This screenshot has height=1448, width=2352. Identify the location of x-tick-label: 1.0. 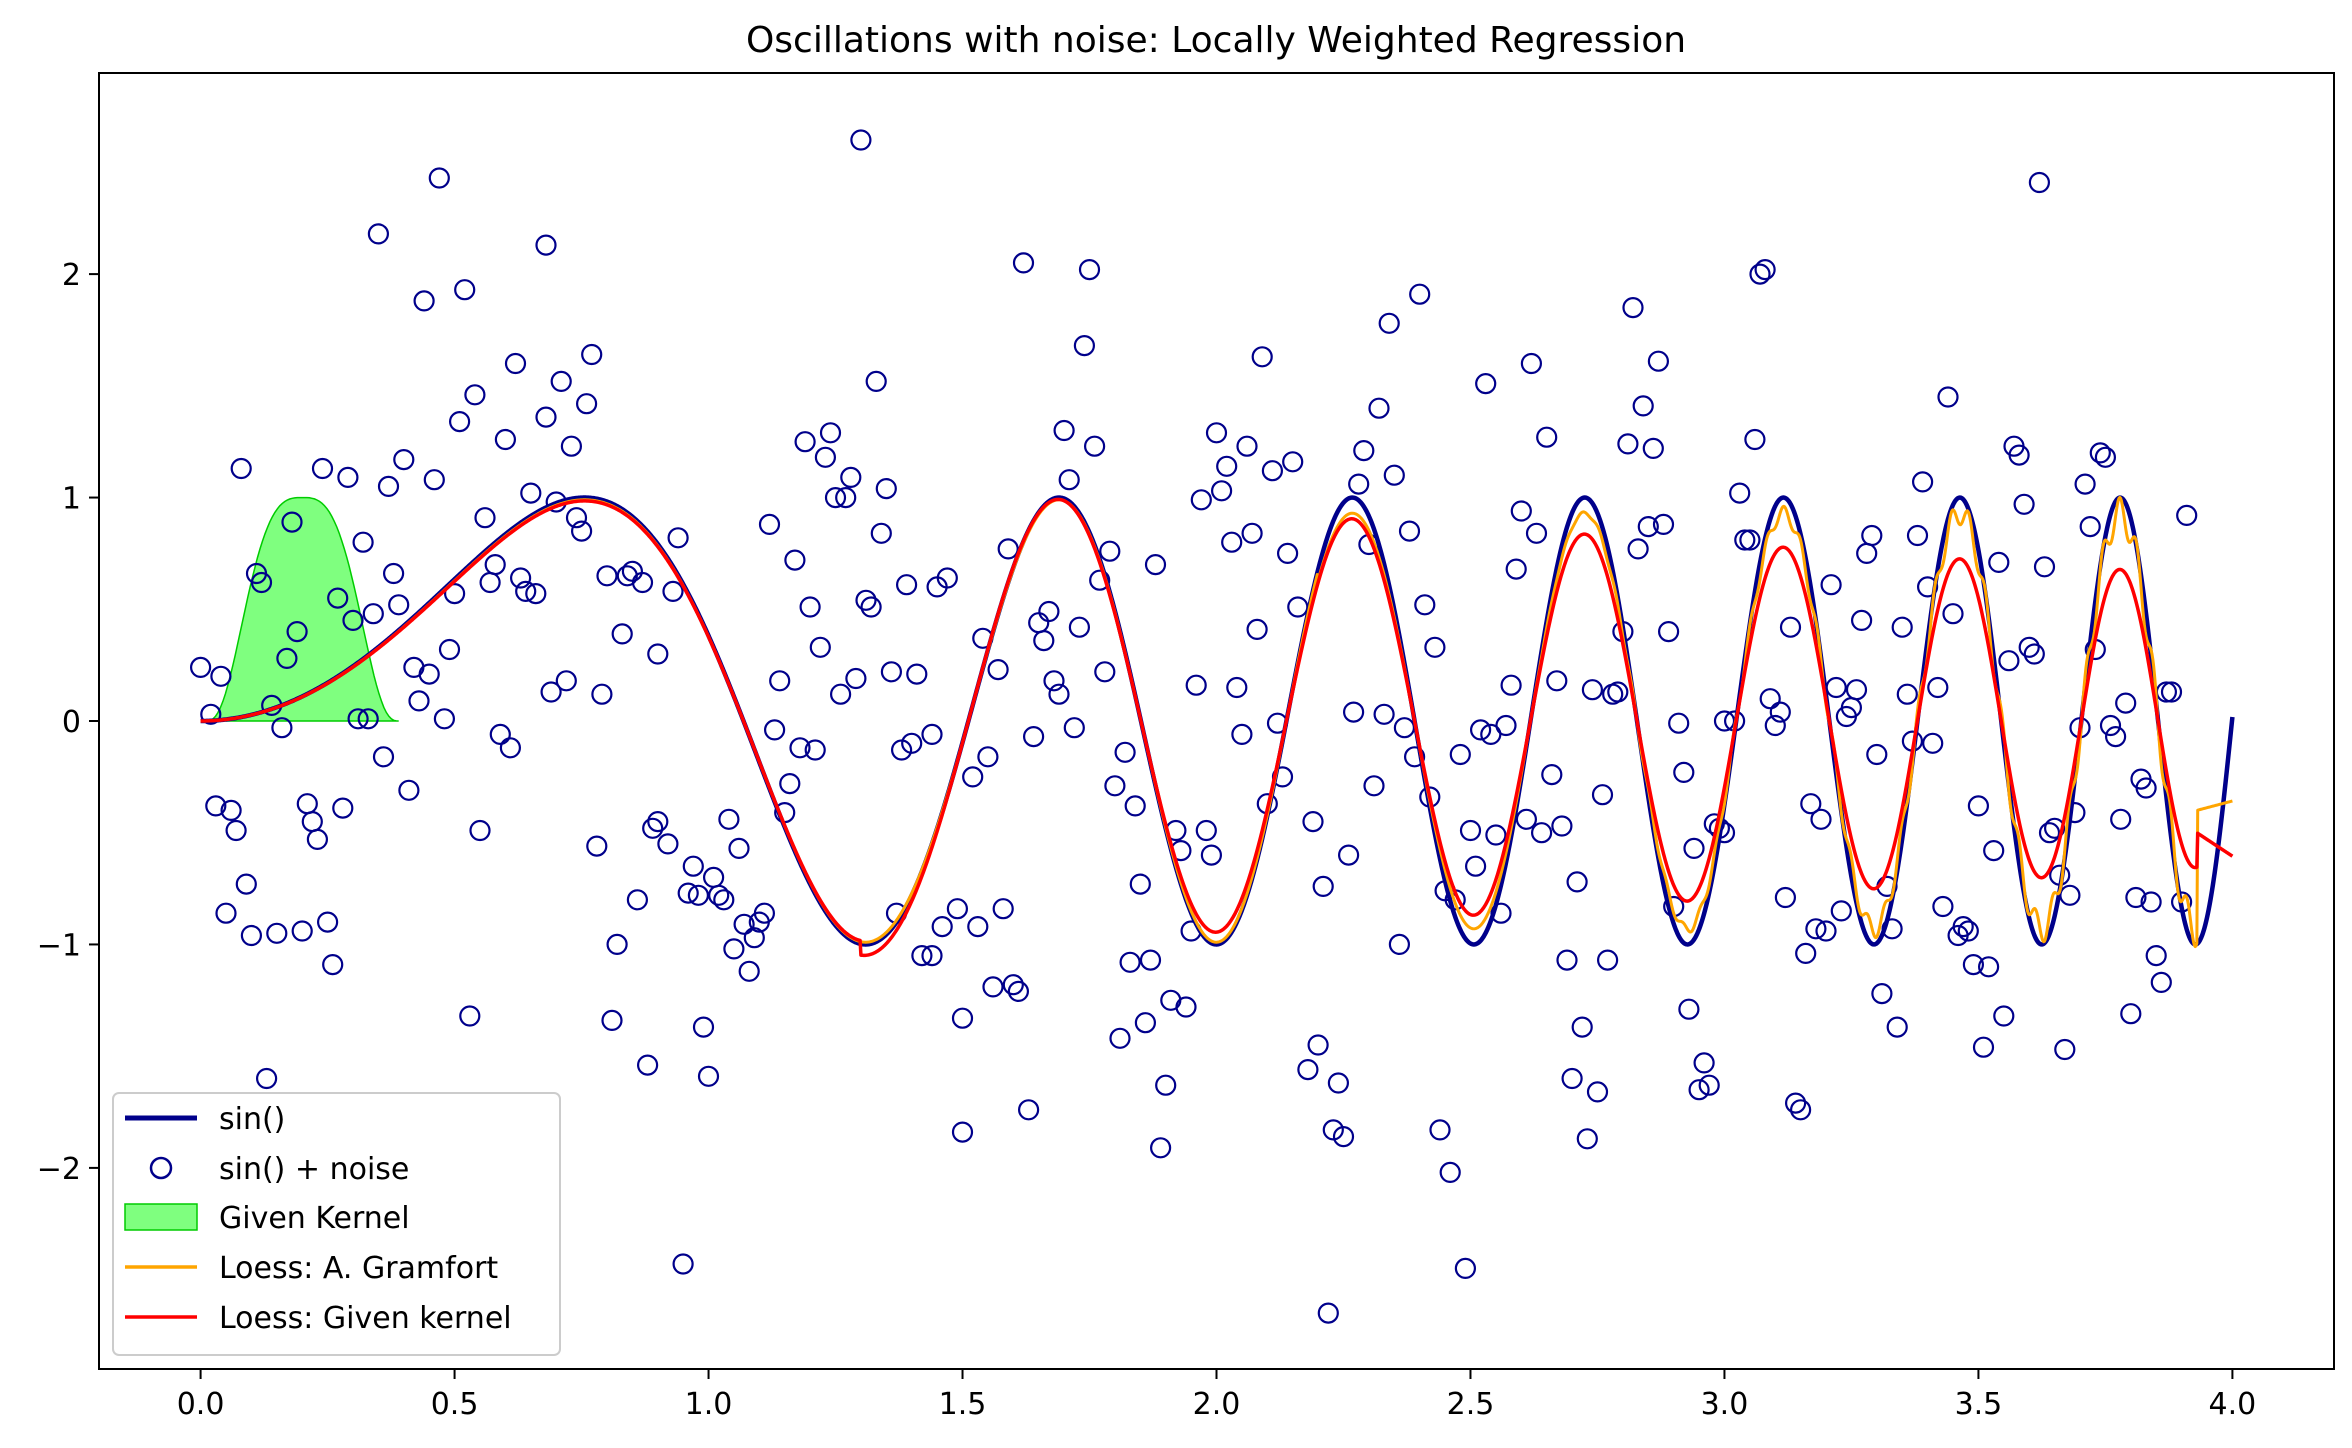
(709, 1404).